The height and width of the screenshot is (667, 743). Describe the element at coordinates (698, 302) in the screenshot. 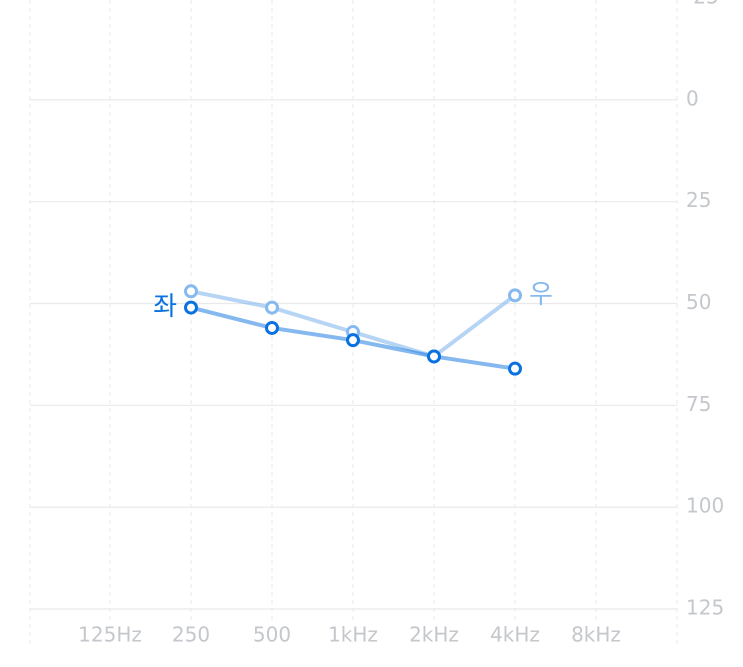

I see `y-tick-label: 50` at that location.